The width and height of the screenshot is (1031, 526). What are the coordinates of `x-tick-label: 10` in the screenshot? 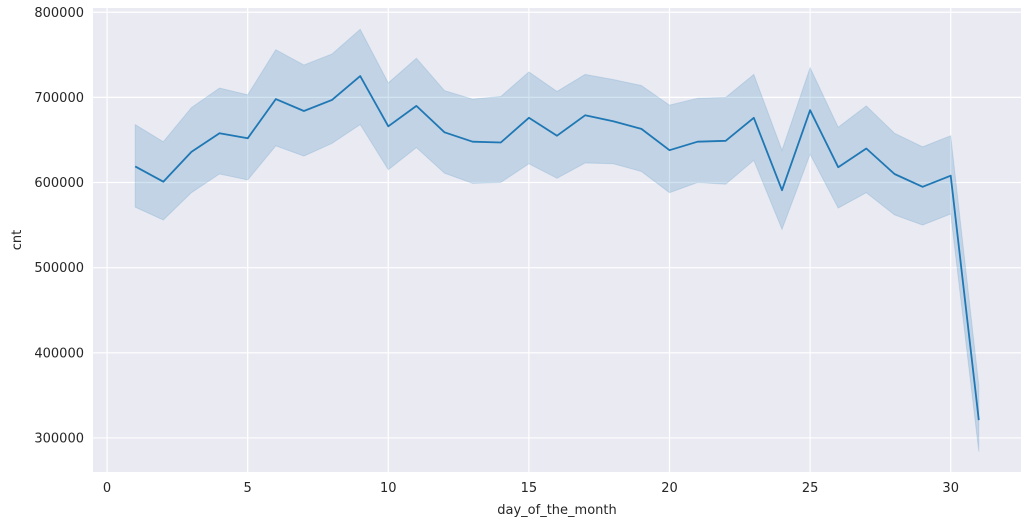 It's located at (388, 488).